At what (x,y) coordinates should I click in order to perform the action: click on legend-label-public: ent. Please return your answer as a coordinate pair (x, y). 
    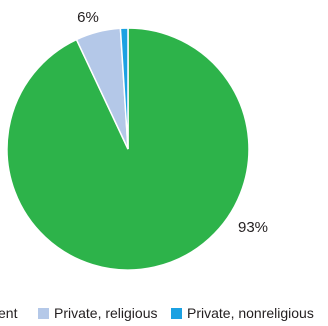
    Looking at the image, I should click on (9, 313).